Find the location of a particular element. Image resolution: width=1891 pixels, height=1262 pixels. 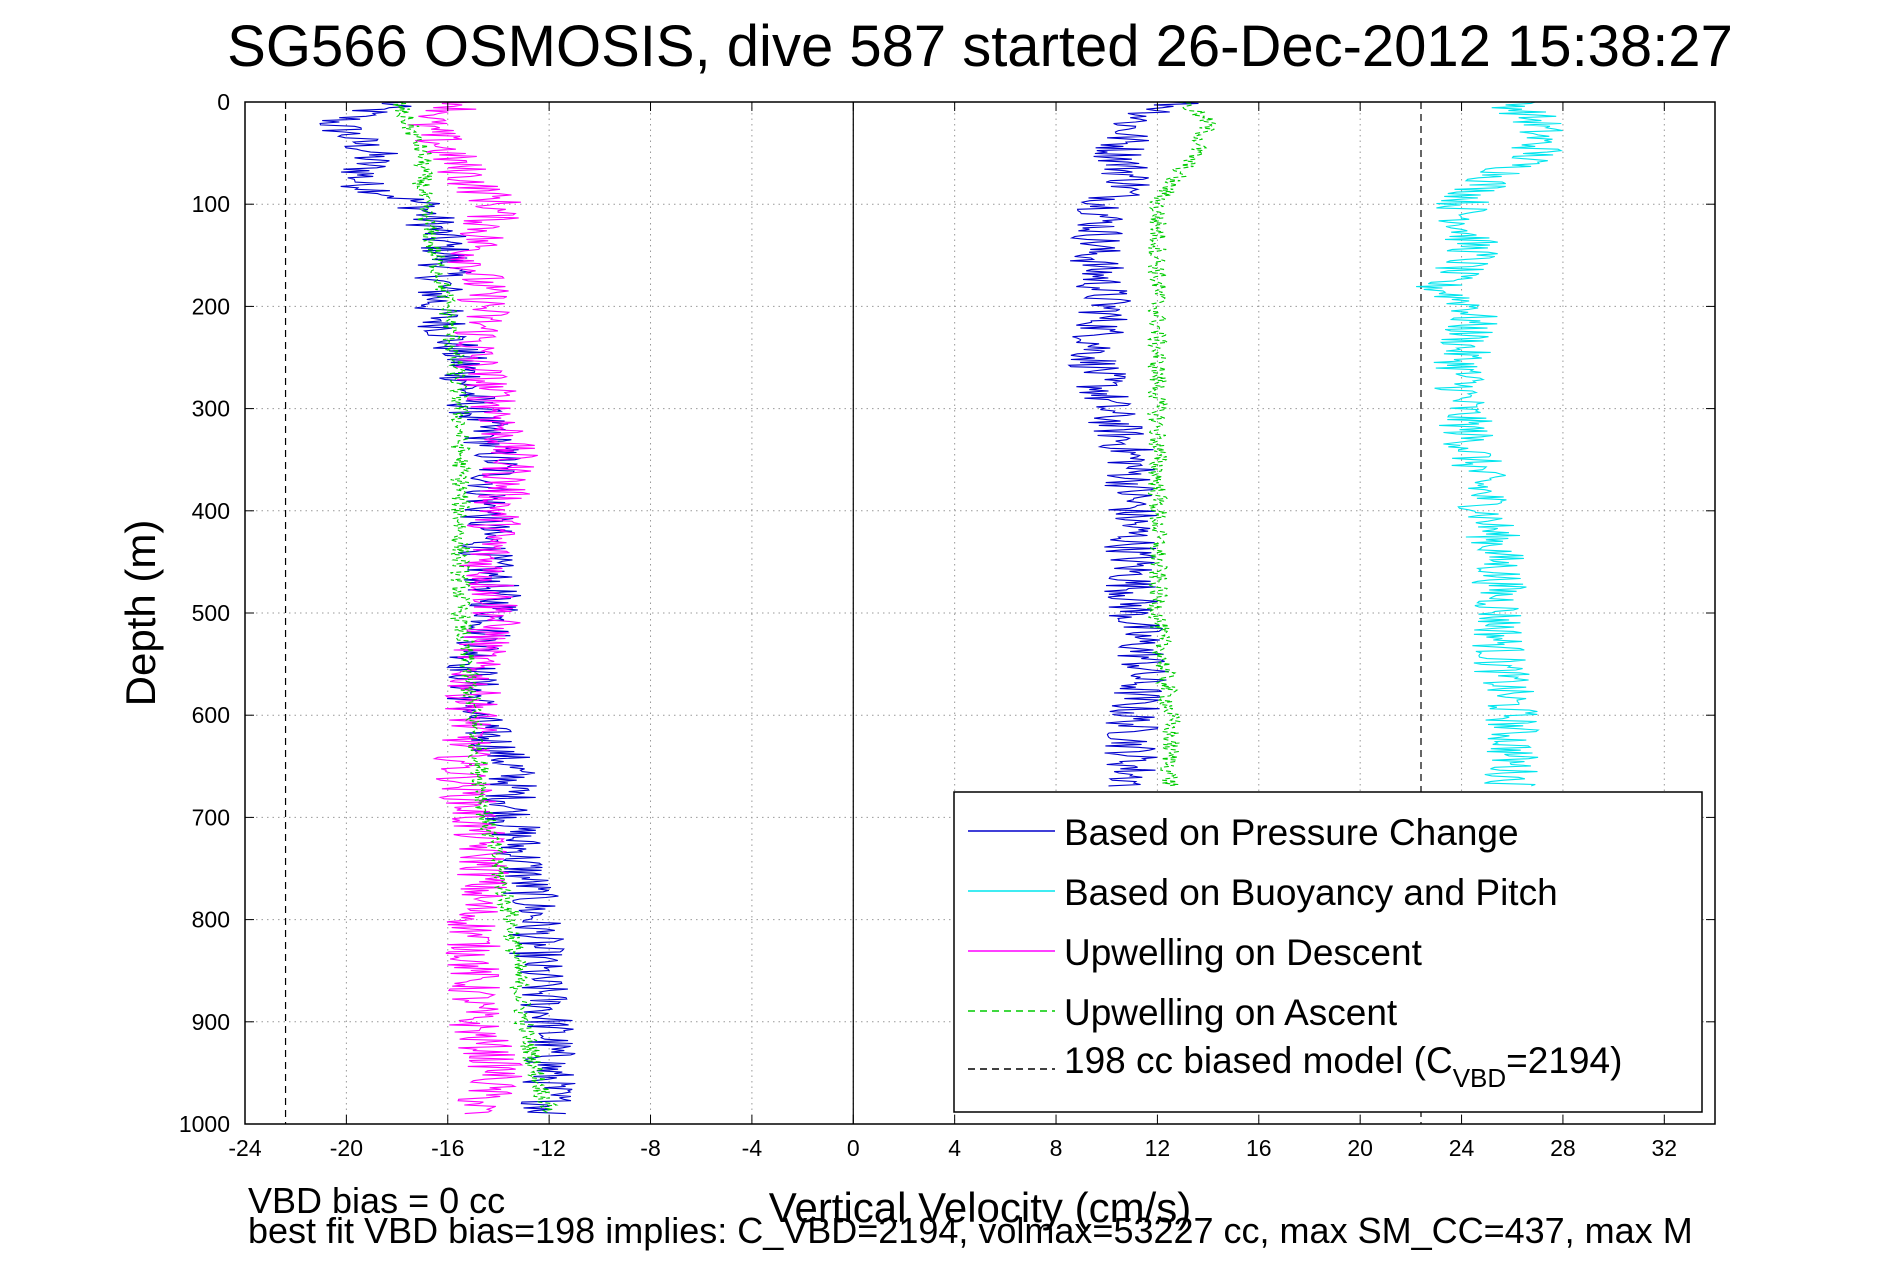

legend-label-model: 198 cc biased model (CVBD=2194) is located at coordinates (1343, 1066).